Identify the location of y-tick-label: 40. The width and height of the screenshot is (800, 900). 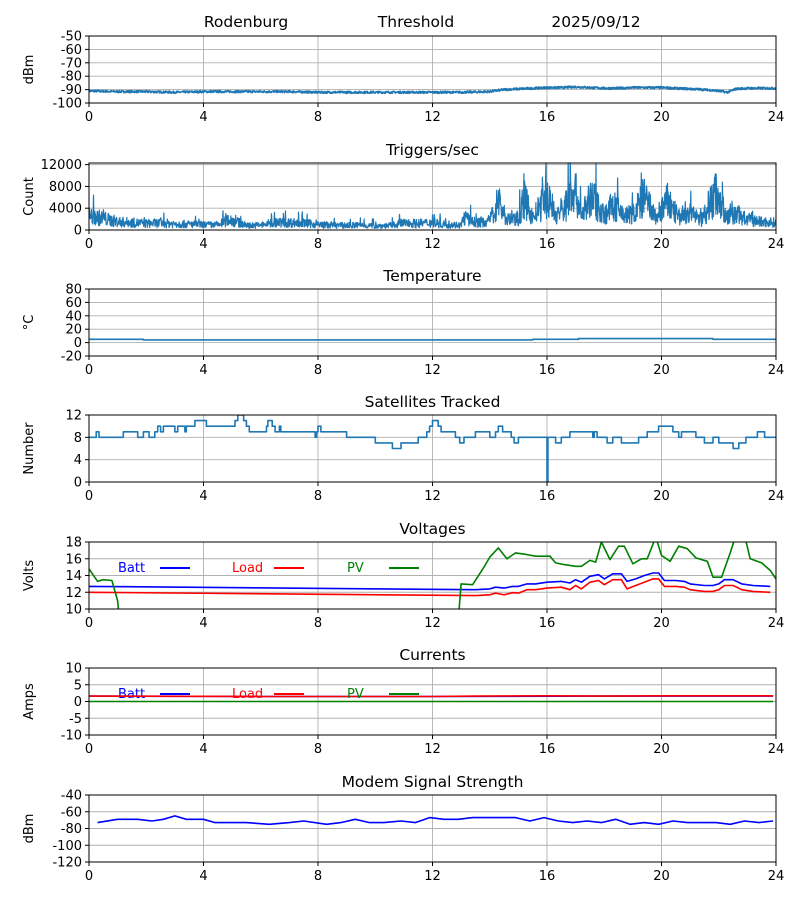
(73, 316).